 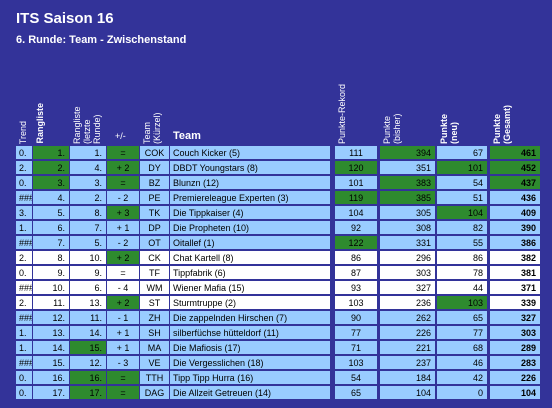 I want to click on table-cell: 8., so click(x=88, y=213).